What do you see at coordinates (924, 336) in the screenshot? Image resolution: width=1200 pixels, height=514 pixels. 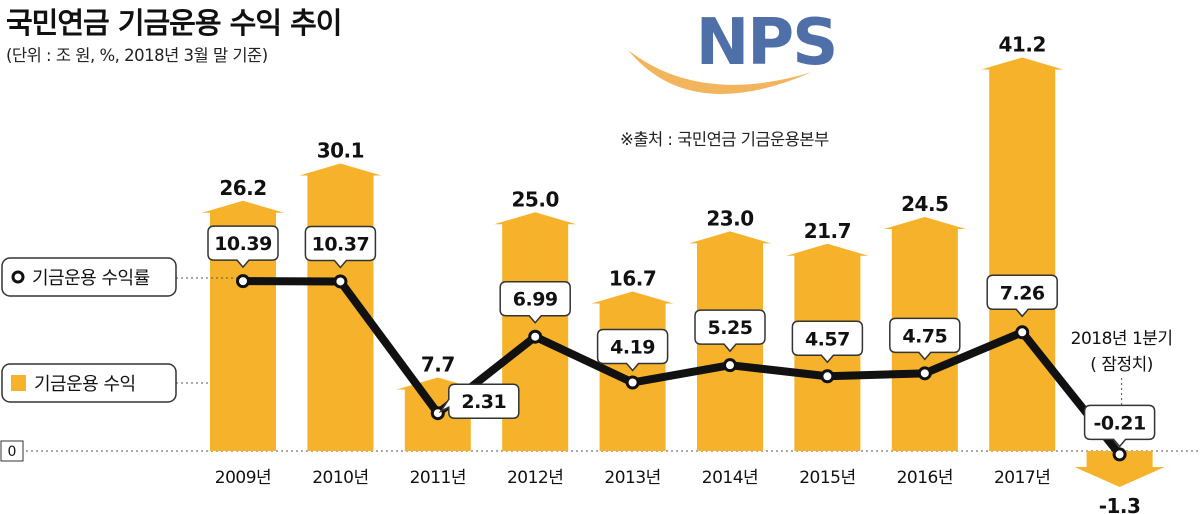 I see `rate-label: 4.75` at bounding box center [924, 336].